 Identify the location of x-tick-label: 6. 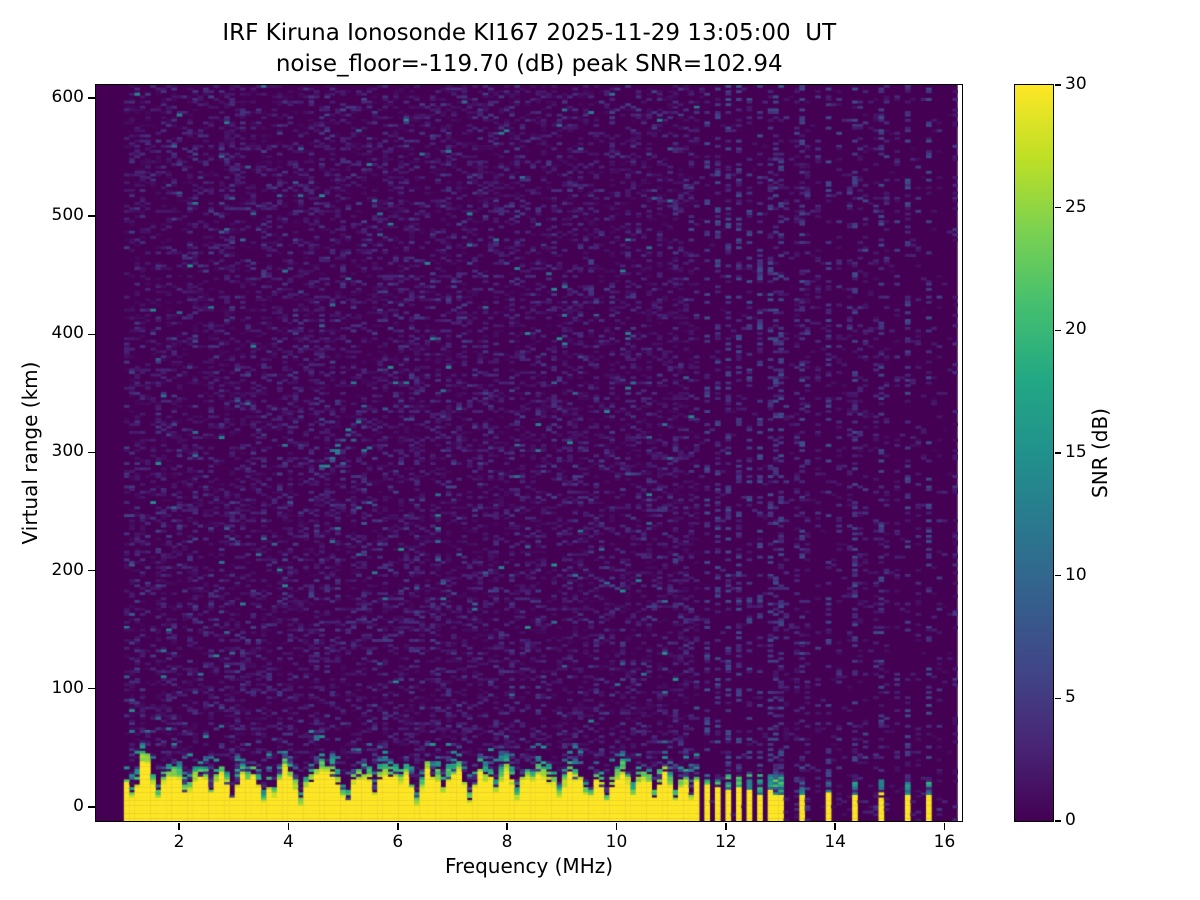
(398, 842).